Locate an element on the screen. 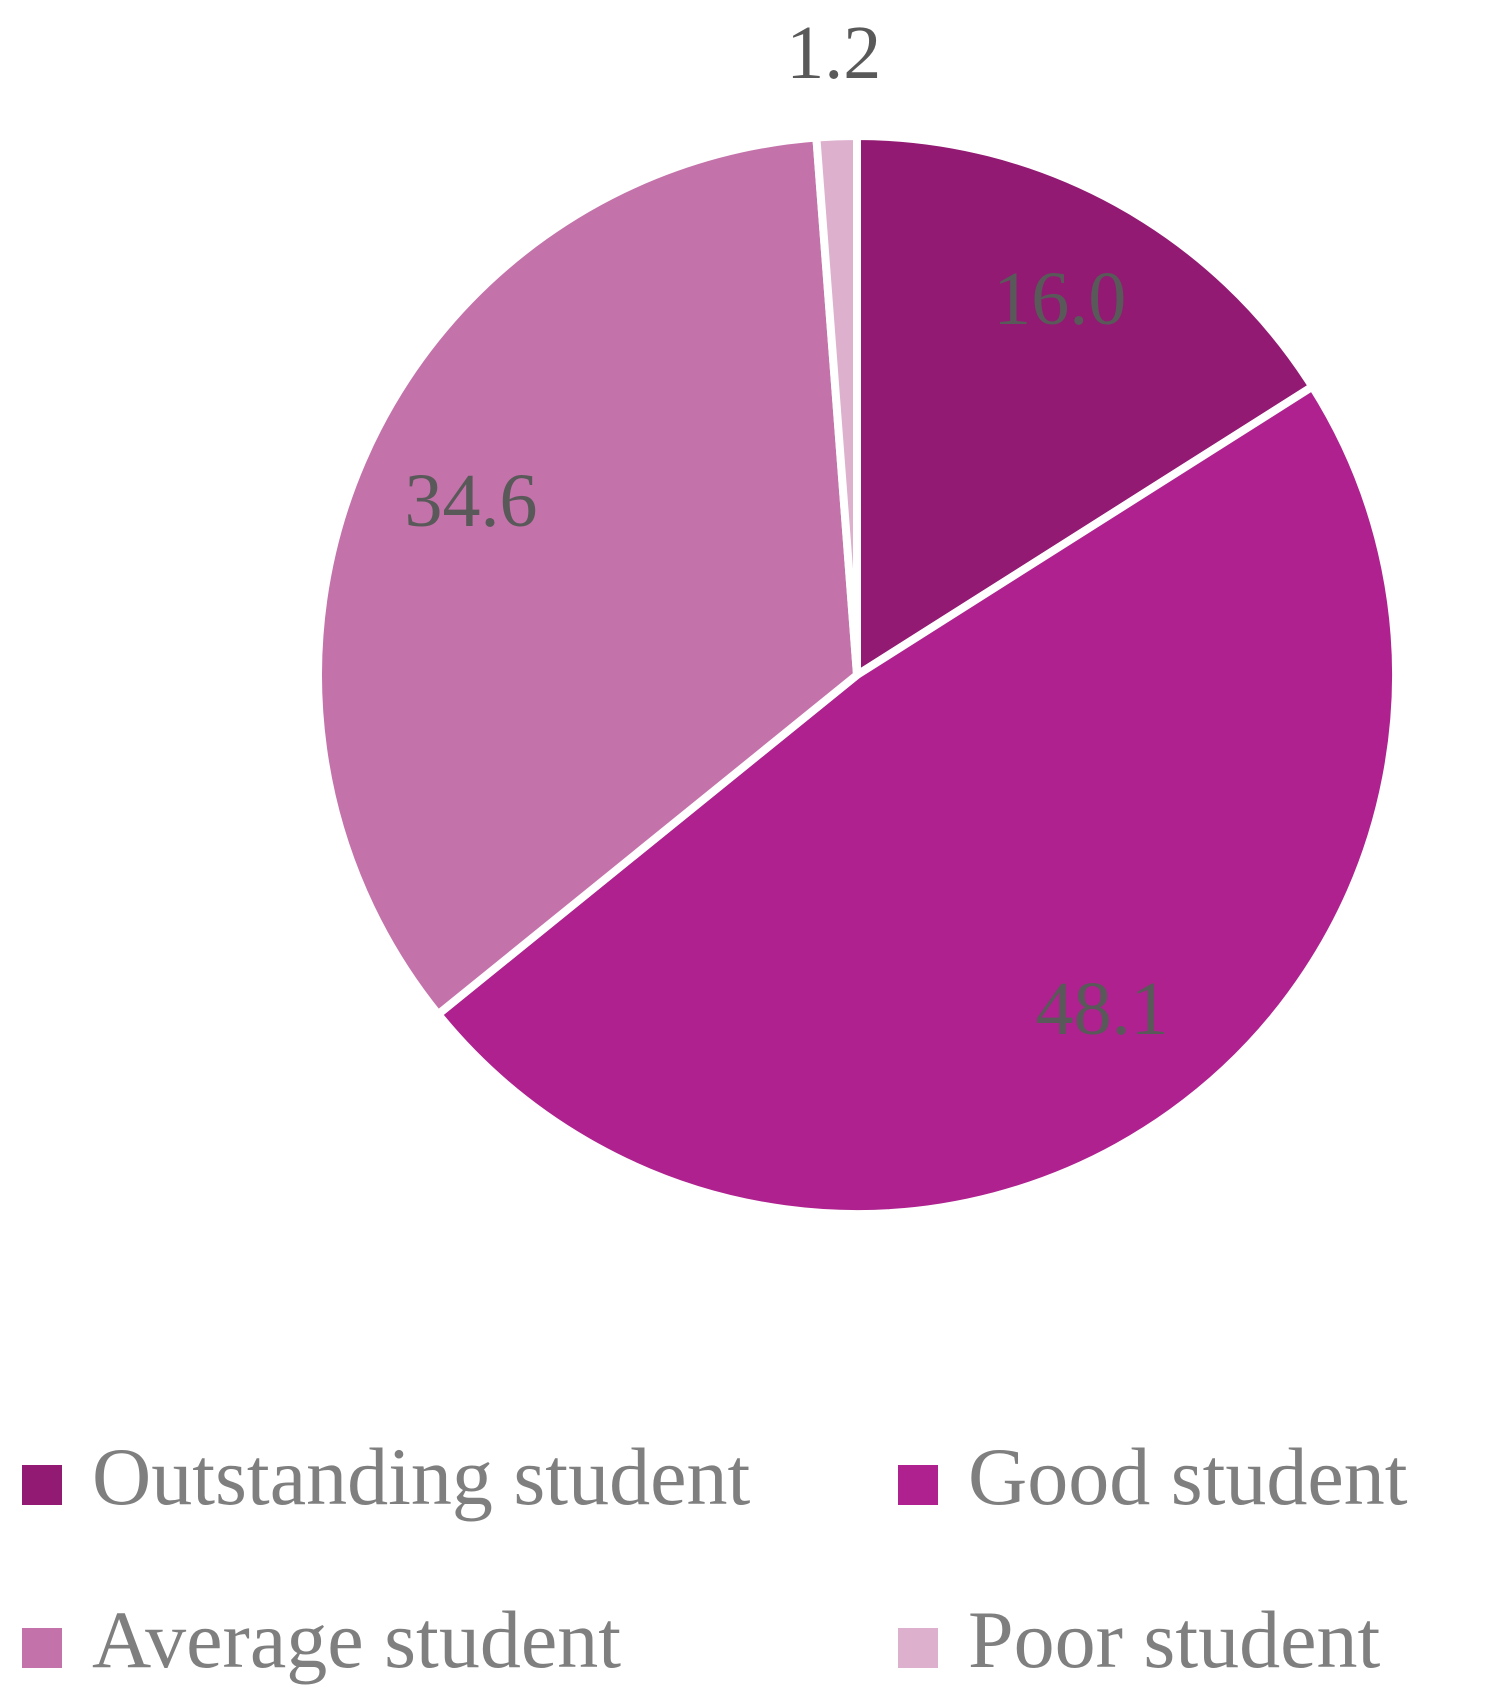  legend-label: Poor student is located at coordinates (1174, 1639).